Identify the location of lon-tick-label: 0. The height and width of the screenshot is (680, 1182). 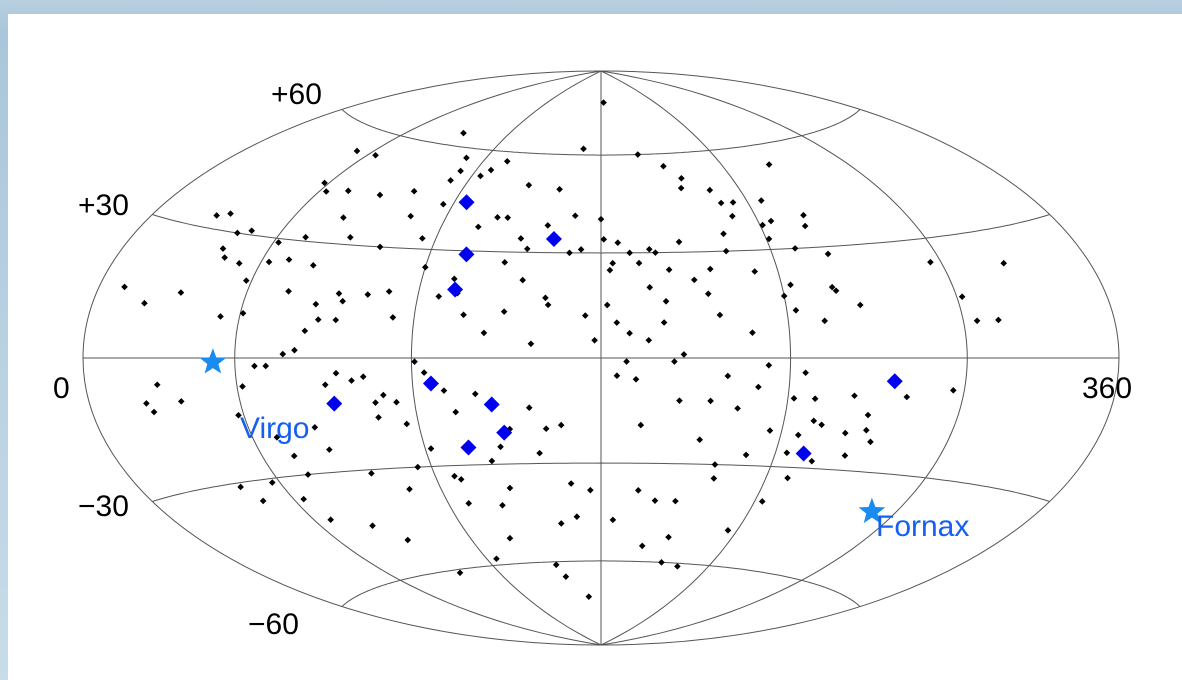
(61, 388).